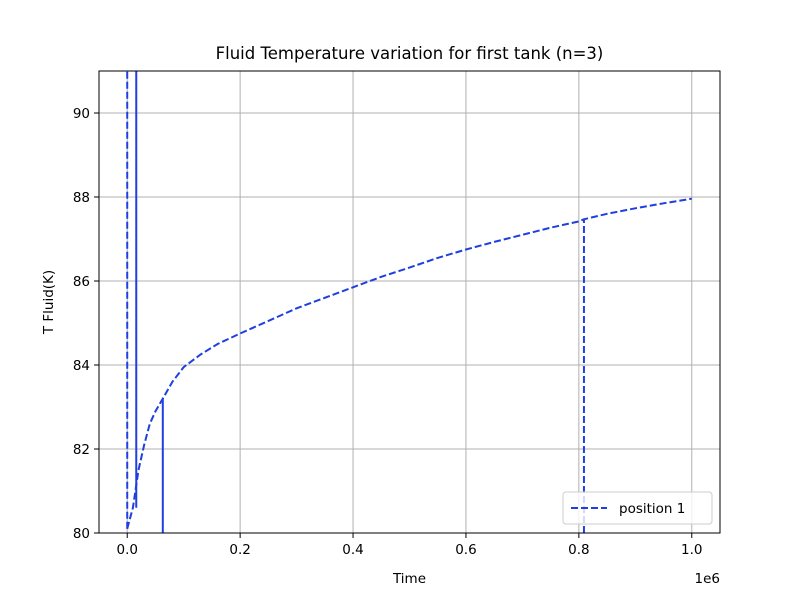 Image resolution: width=800 pixels, height=599 pixels. I want to click on y-tick-label: 80, so click(81, 534).